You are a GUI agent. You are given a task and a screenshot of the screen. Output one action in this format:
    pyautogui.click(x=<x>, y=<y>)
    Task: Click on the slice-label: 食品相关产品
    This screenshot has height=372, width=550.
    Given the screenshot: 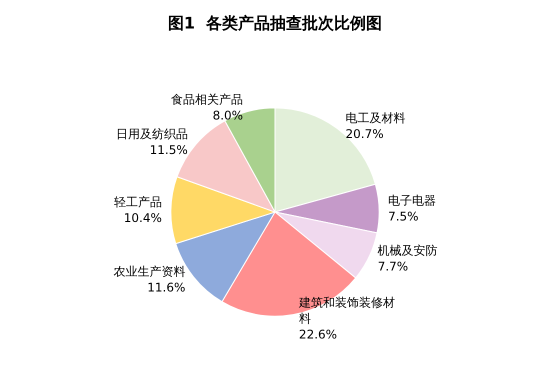 What is the action you would take?
    pyautogui.click(x=207, y=99)
    